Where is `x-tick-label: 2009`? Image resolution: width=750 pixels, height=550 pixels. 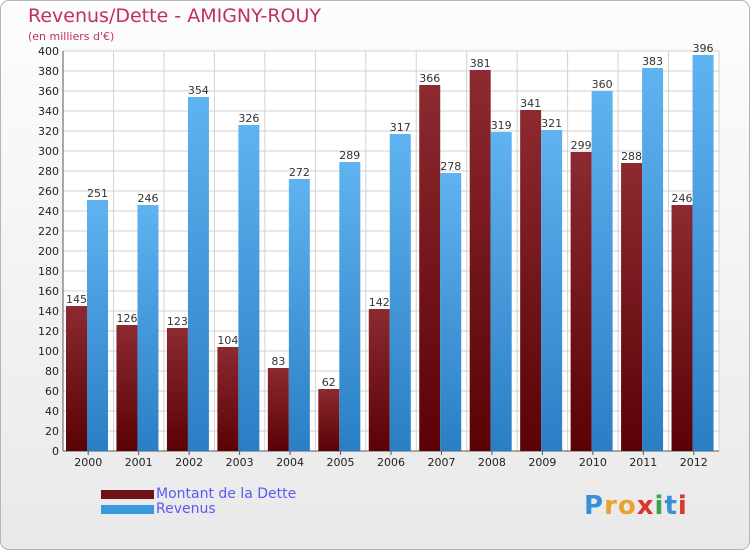
x-tick-label: 2009 is located at coordinates (542, 462).